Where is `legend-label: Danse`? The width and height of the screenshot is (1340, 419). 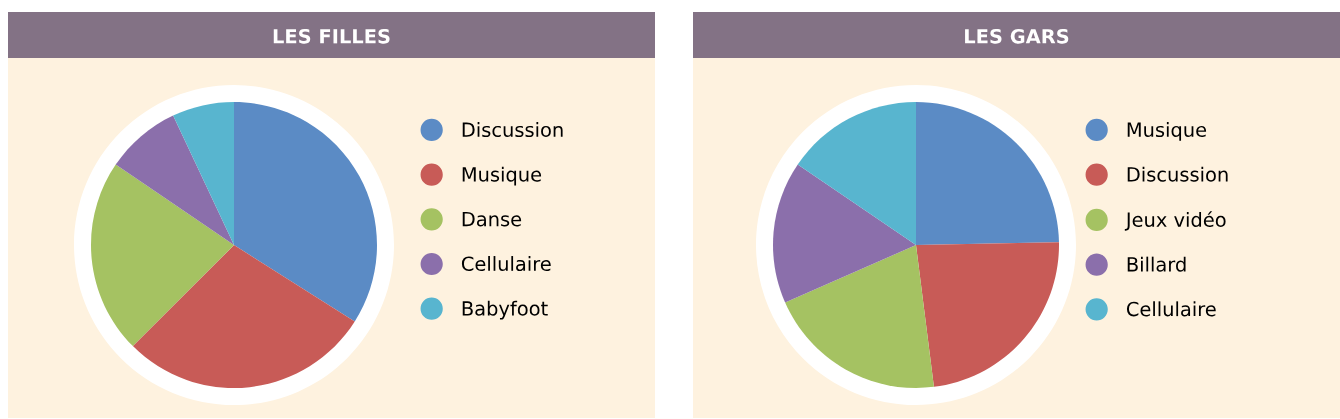 legend-label: Danse is located at coordinates (492, 219).